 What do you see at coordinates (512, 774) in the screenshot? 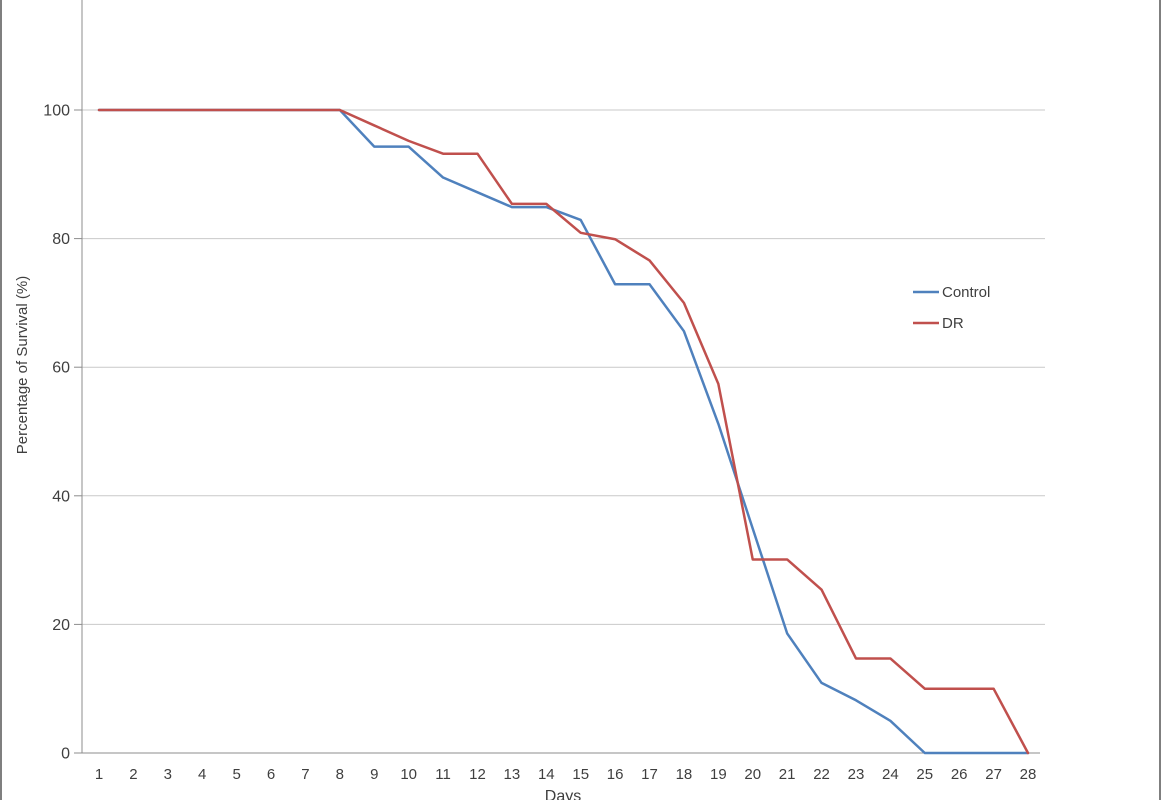
I see `x-tick-label-13: 13` at bounding box center [512, 774].